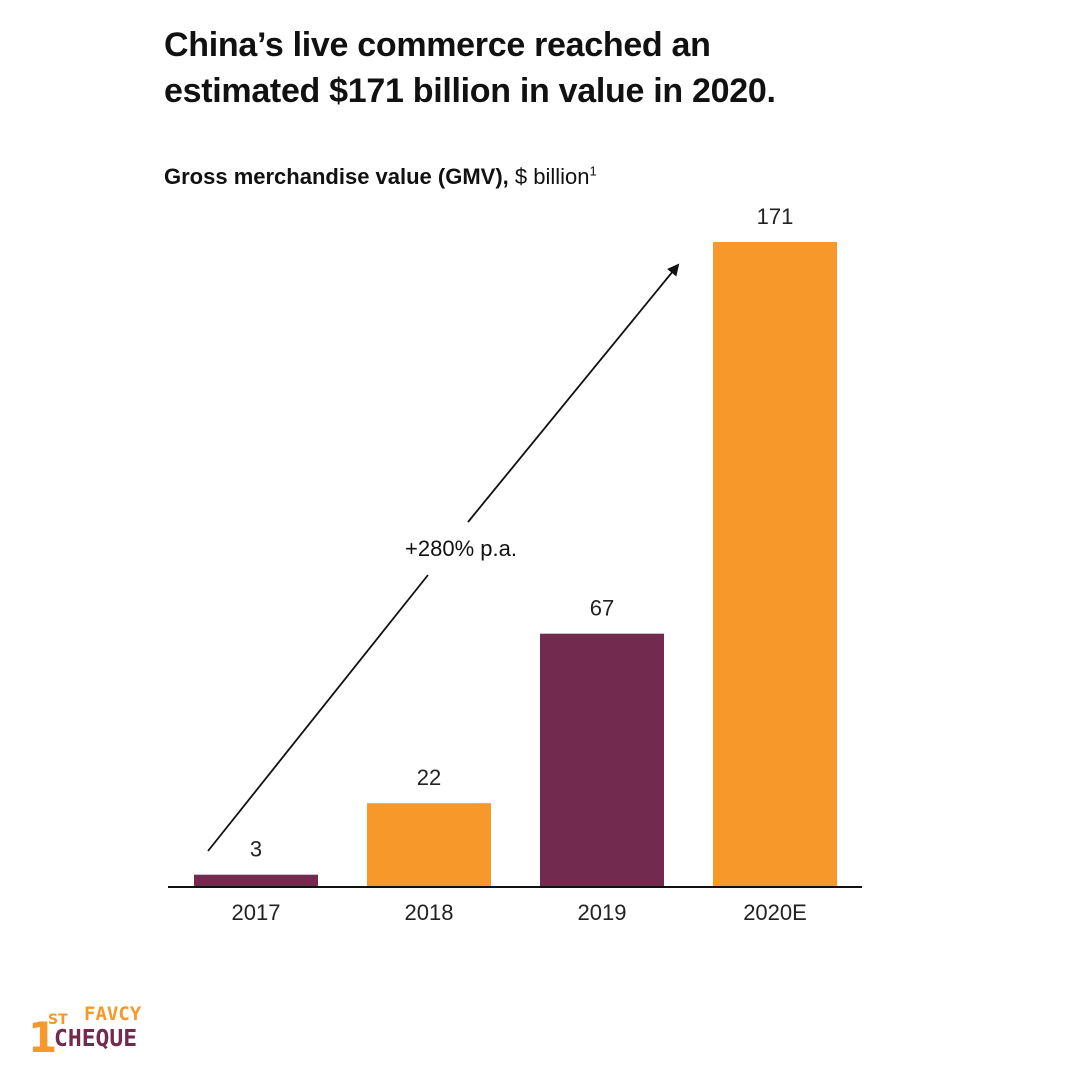 The width and height of the screenshot is (1080, 1080). I want to click on growth-annotation-label: +280% p.a., so click(461, 548).